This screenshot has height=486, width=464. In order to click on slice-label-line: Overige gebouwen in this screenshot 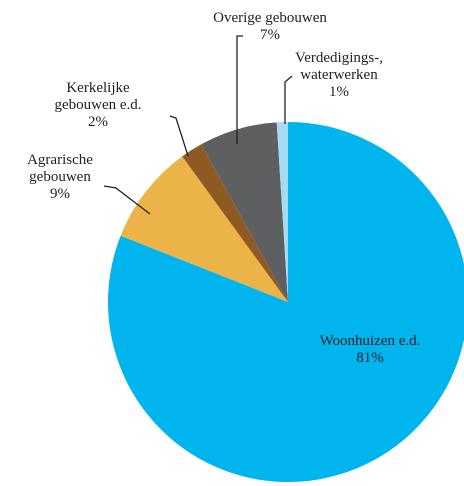, I will do `click(270, 18)`.